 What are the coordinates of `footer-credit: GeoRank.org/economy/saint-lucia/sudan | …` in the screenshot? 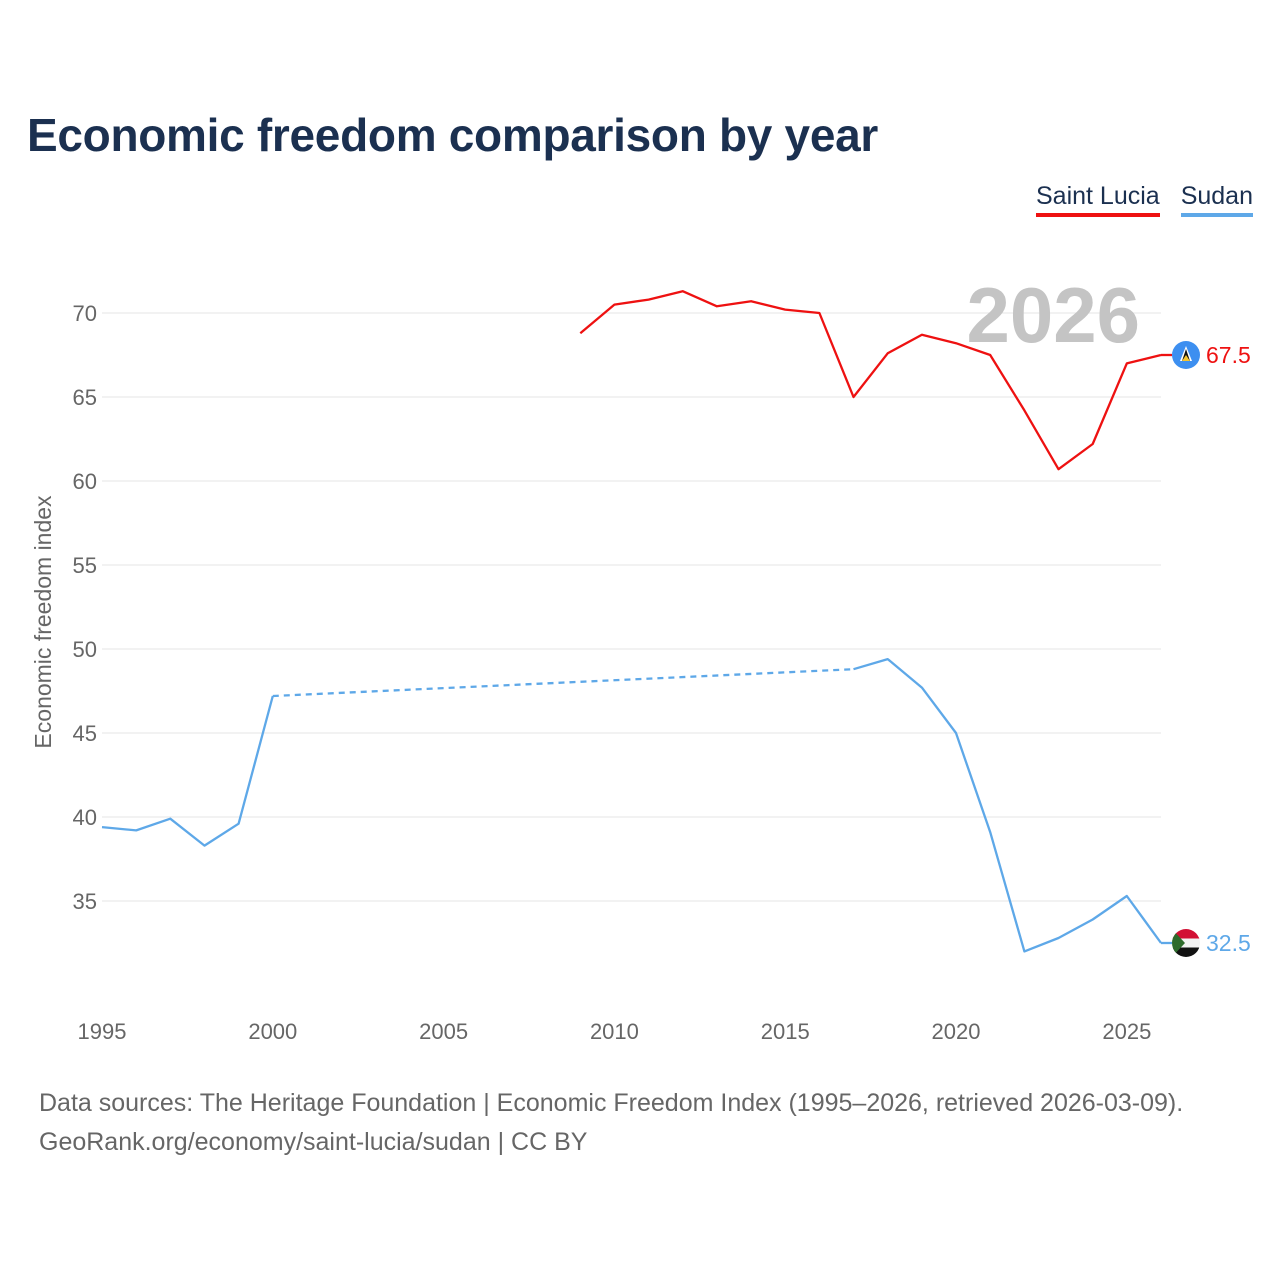 It's located at (313, 1142).